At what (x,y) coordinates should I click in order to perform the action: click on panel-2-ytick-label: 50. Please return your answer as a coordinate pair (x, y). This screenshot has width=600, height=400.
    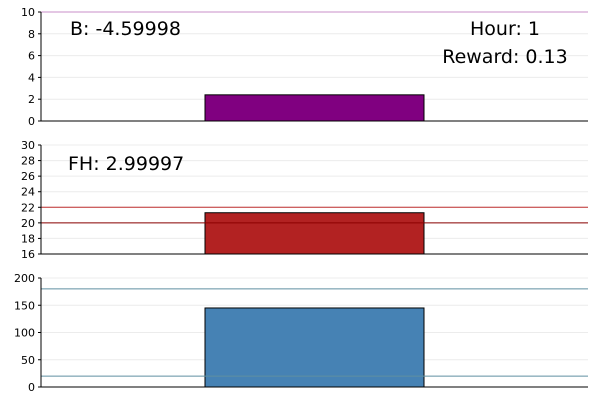
    Looking at the image, I should click on (28, 360).